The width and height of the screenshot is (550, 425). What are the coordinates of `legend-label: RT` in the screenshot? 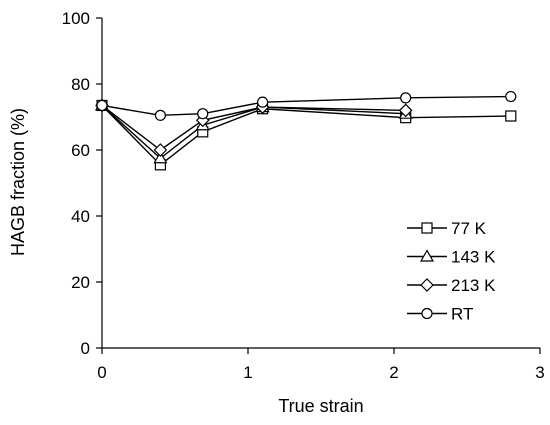 It's located at (462, 314).